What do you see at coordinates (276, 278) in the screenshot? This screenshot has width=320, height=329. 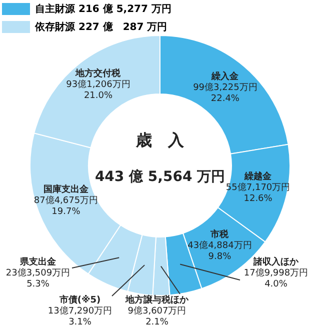 I see `data-label: 17億9,998万円 4.0%` at bounding box center [276, 278].